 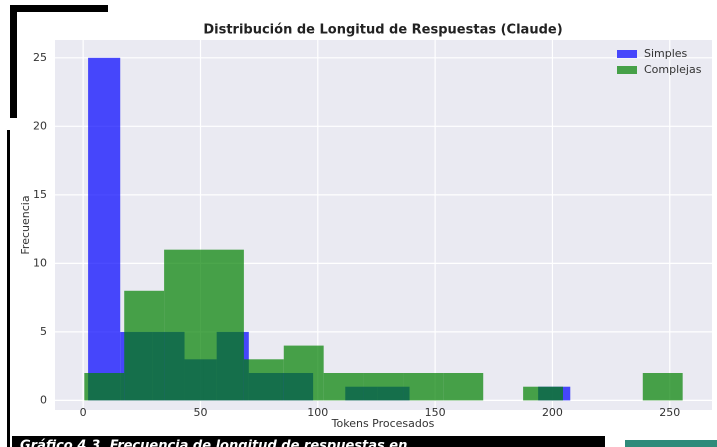 What do you see at coordinates (317, 412) in the screenshot?
I see `x-tick-label: 100` at bounding box center [317, 412].